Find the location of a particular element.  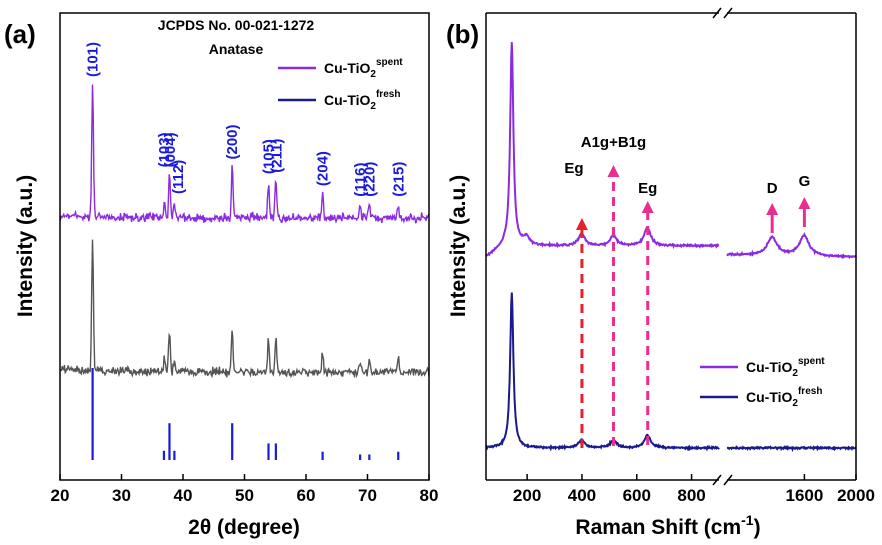

x-tick-label-a: 70 is located at coordinates (367, 495).